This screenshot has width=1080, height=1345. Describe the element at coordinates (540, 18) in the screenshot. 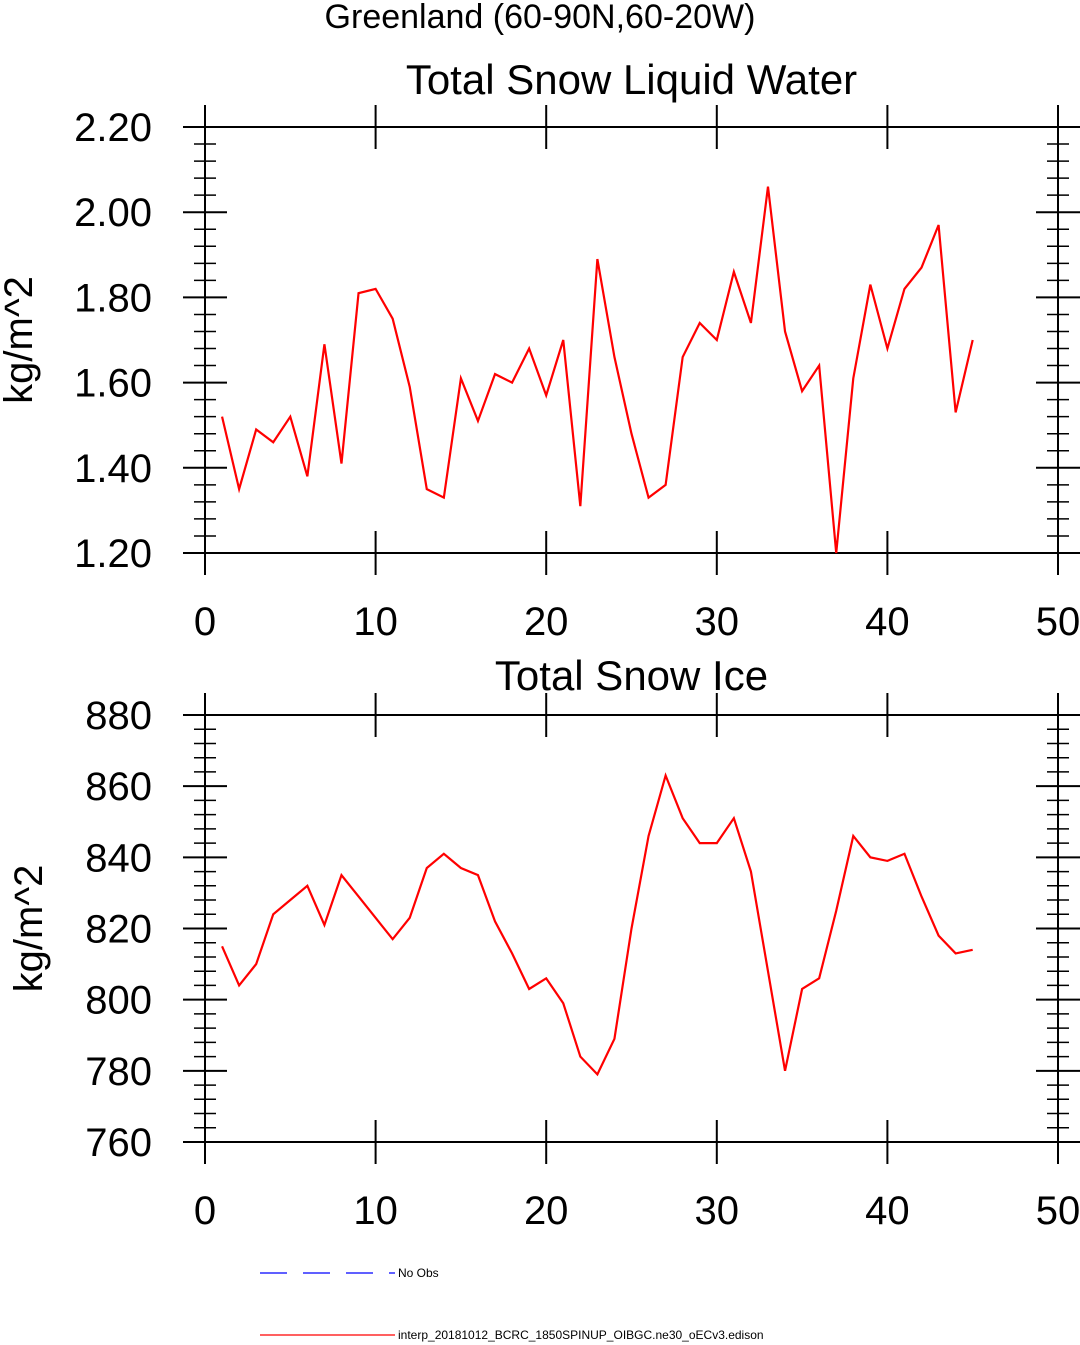

I see `suptitle: Greenland (60-90N,60-20W)` at that location.